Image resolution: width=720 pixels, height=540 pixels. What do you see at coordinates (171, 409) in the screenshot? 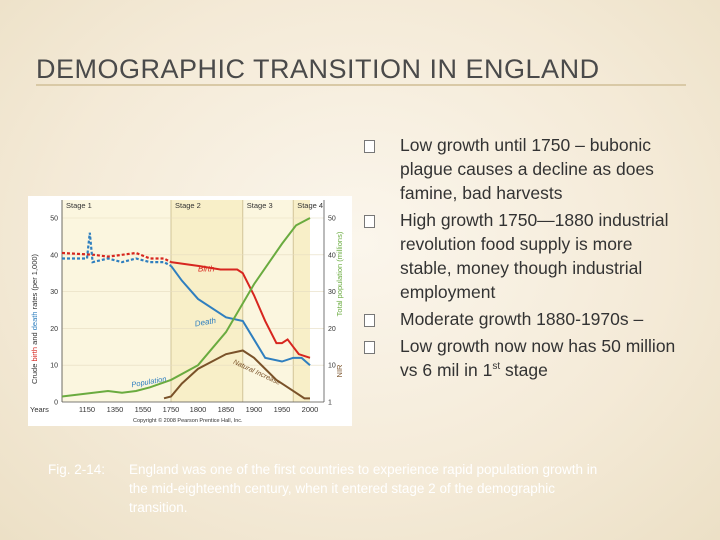
I see `x-tick-label: 1750` at bounding box center [171, 409].